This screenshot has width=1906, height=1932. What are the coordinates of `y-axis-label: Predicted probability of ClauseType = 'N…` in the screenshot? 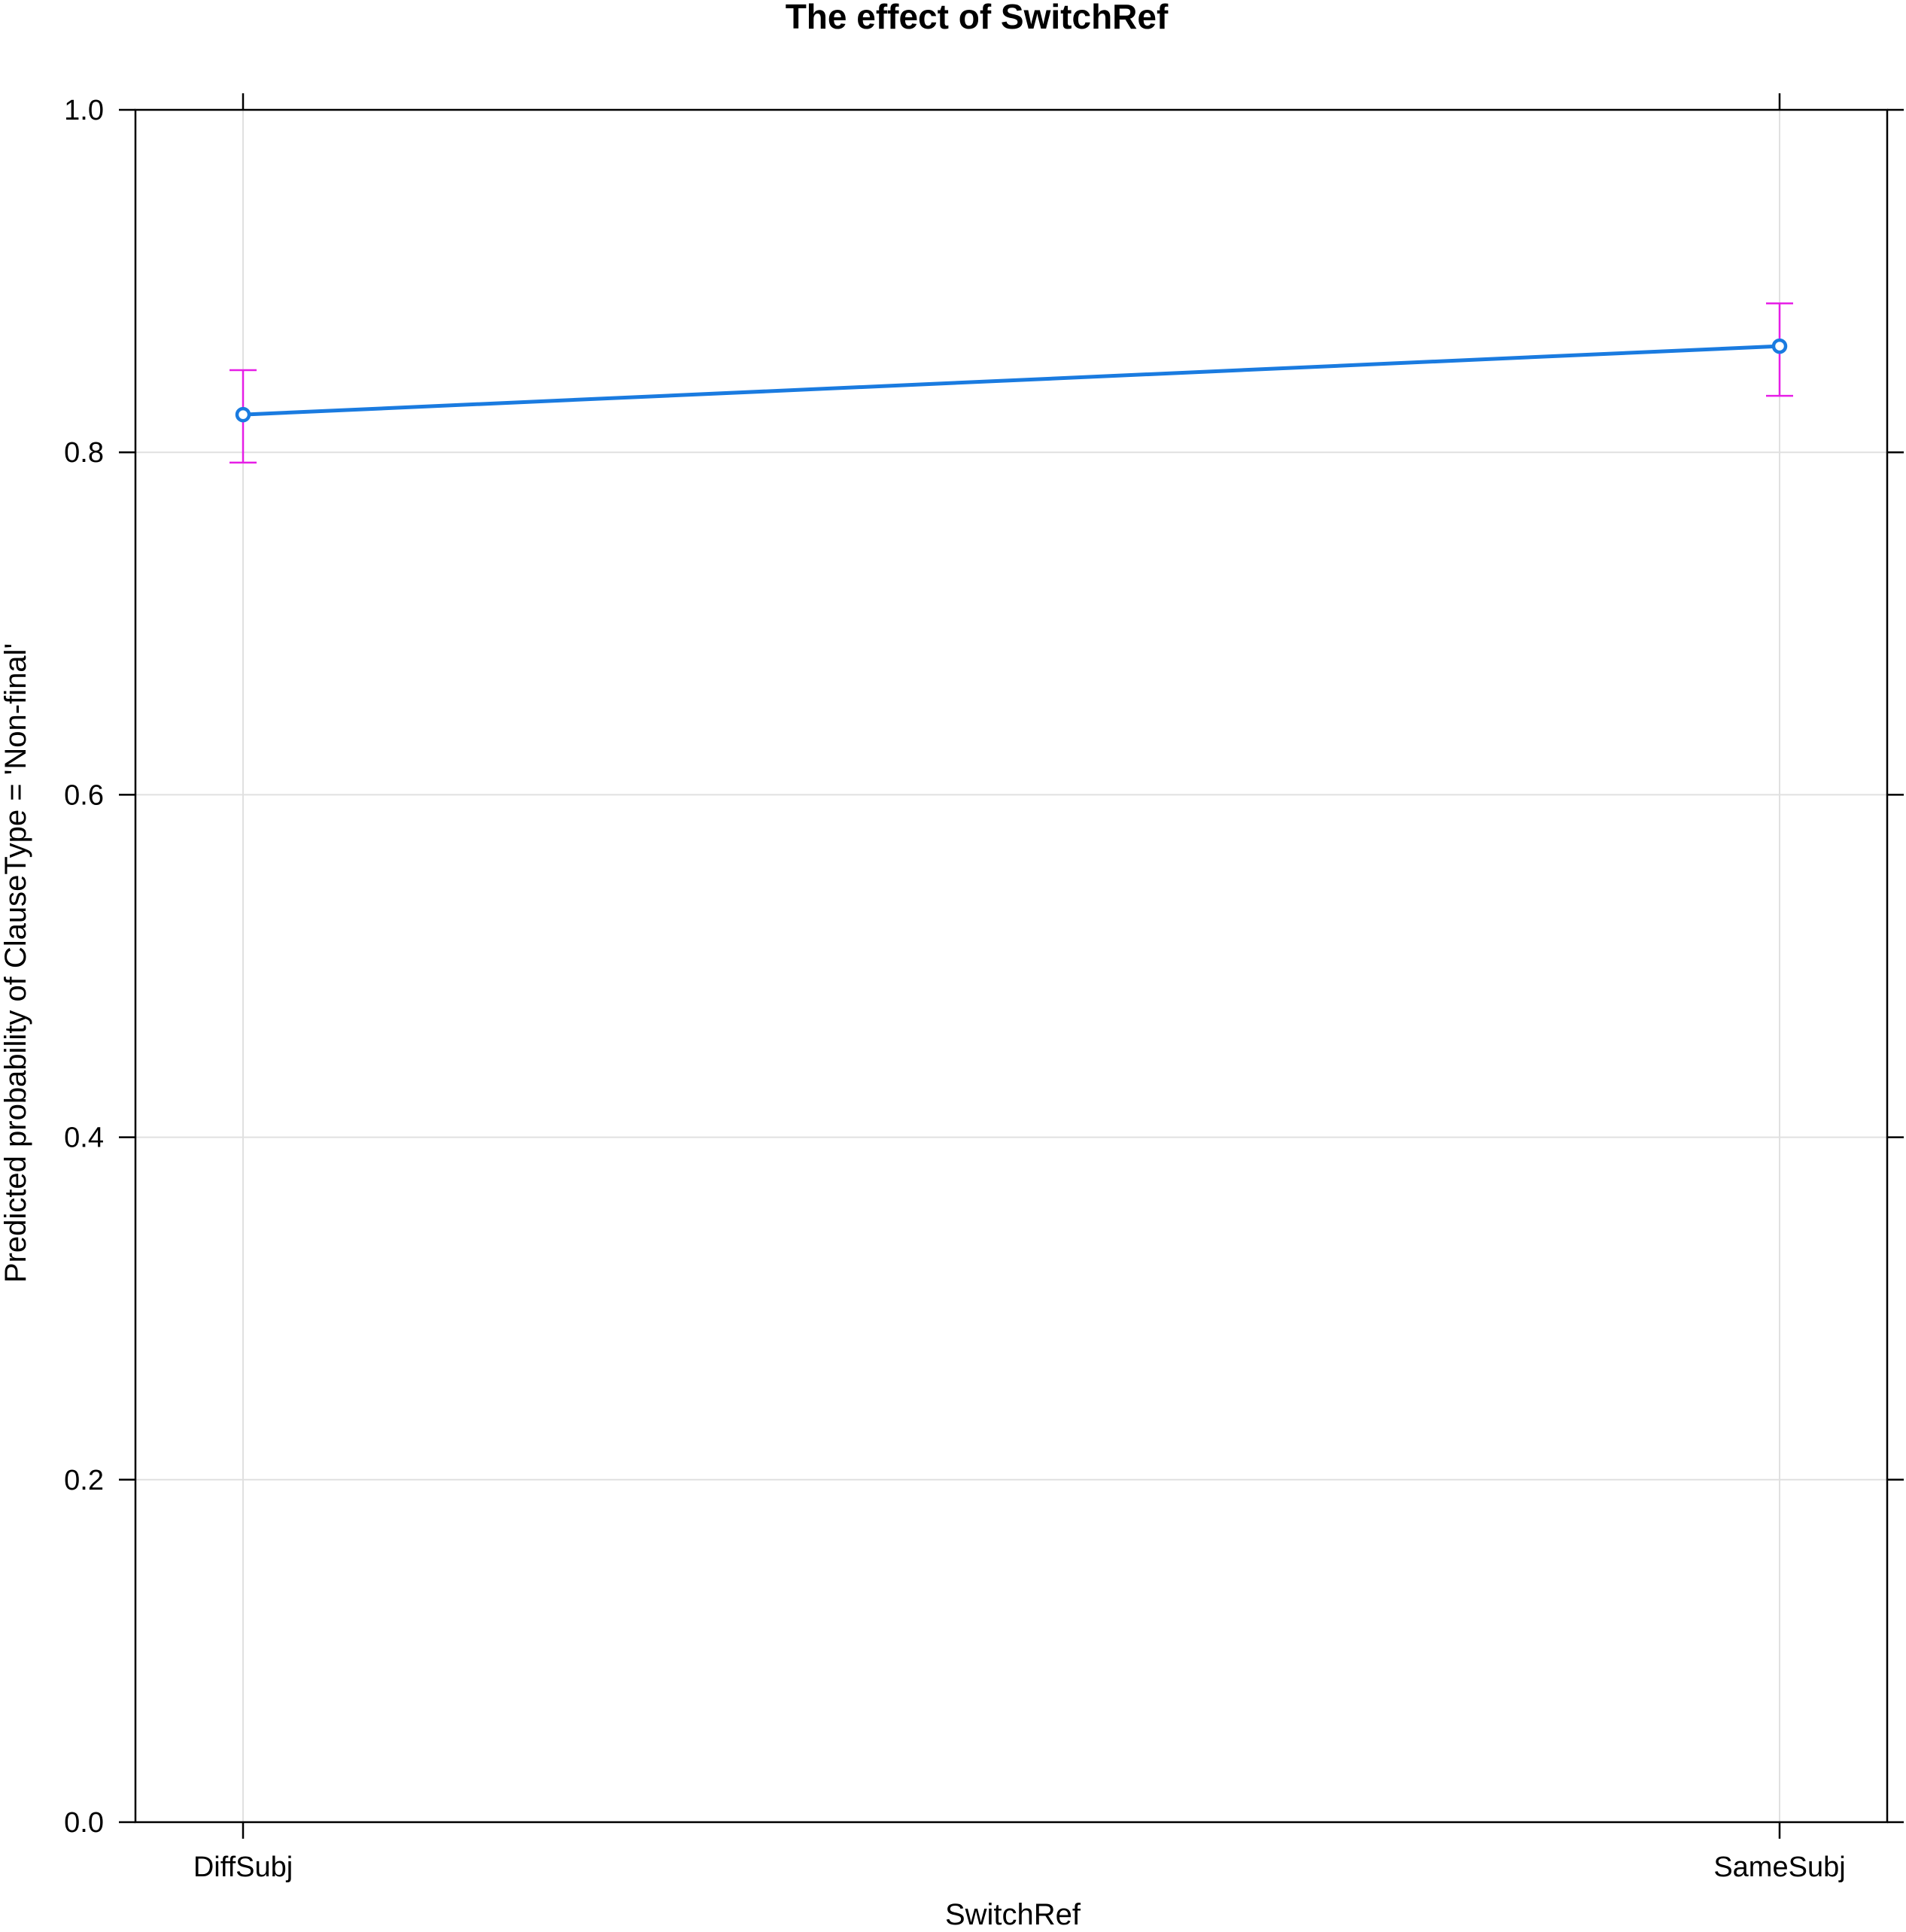 It's located at (16, 963).